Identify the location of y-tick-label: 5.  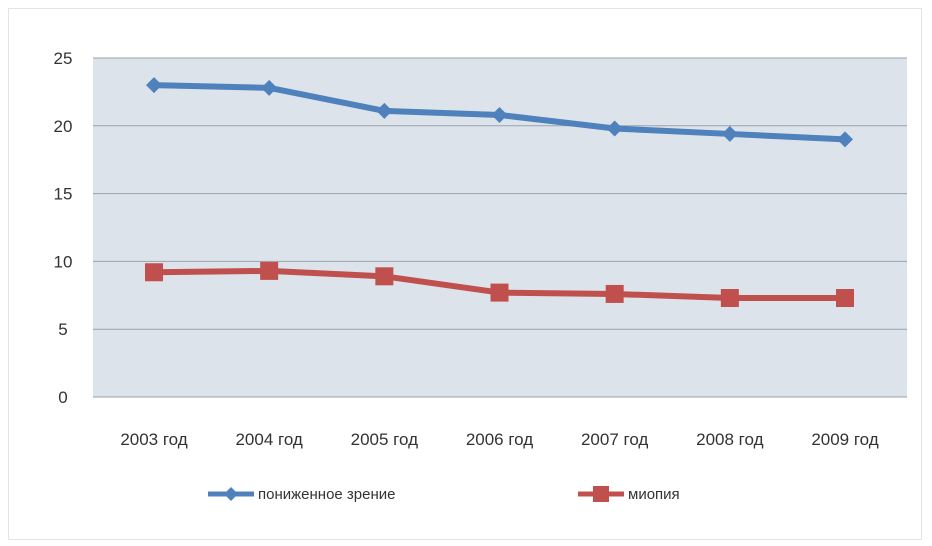
(62, 329).